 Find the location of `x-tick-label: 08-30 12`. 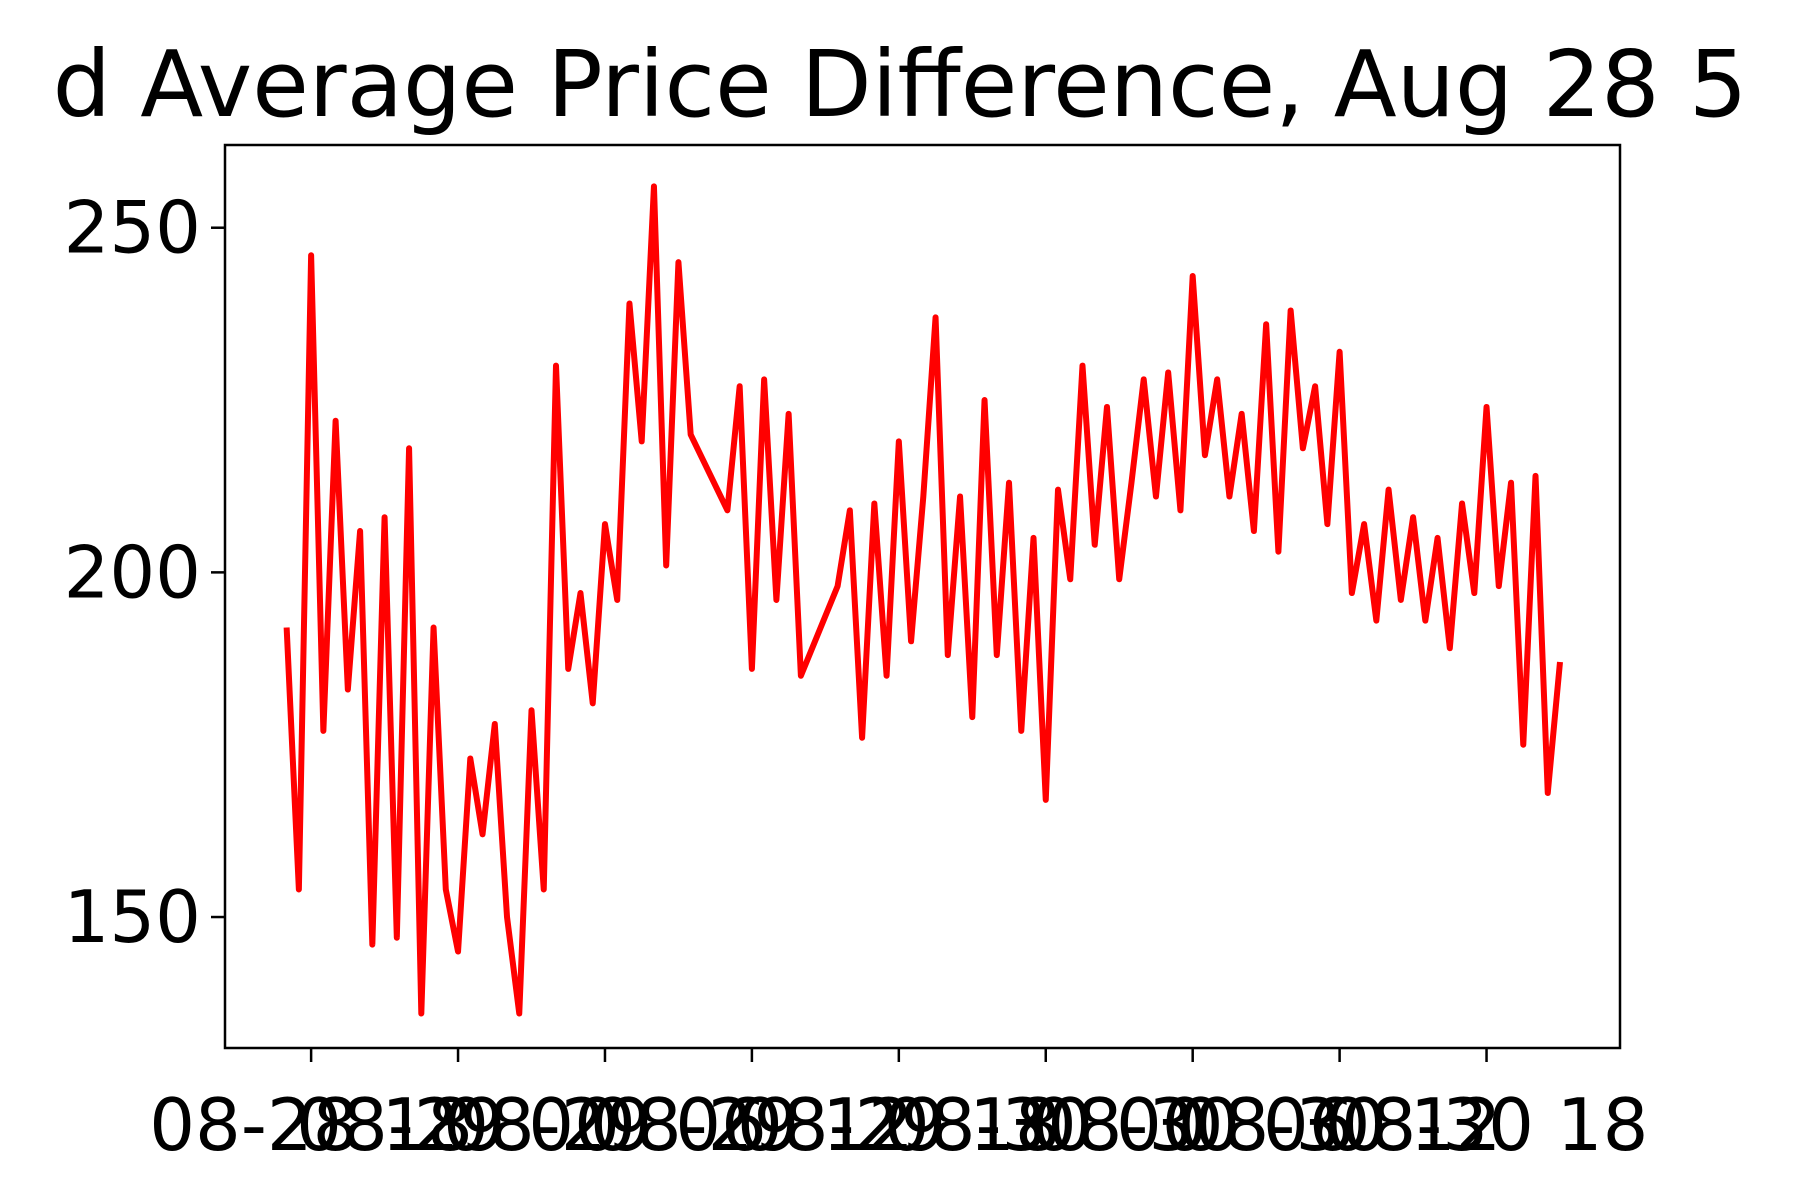

x-tick-label: 08-30 12 is located at coordinates (1340, 1125).